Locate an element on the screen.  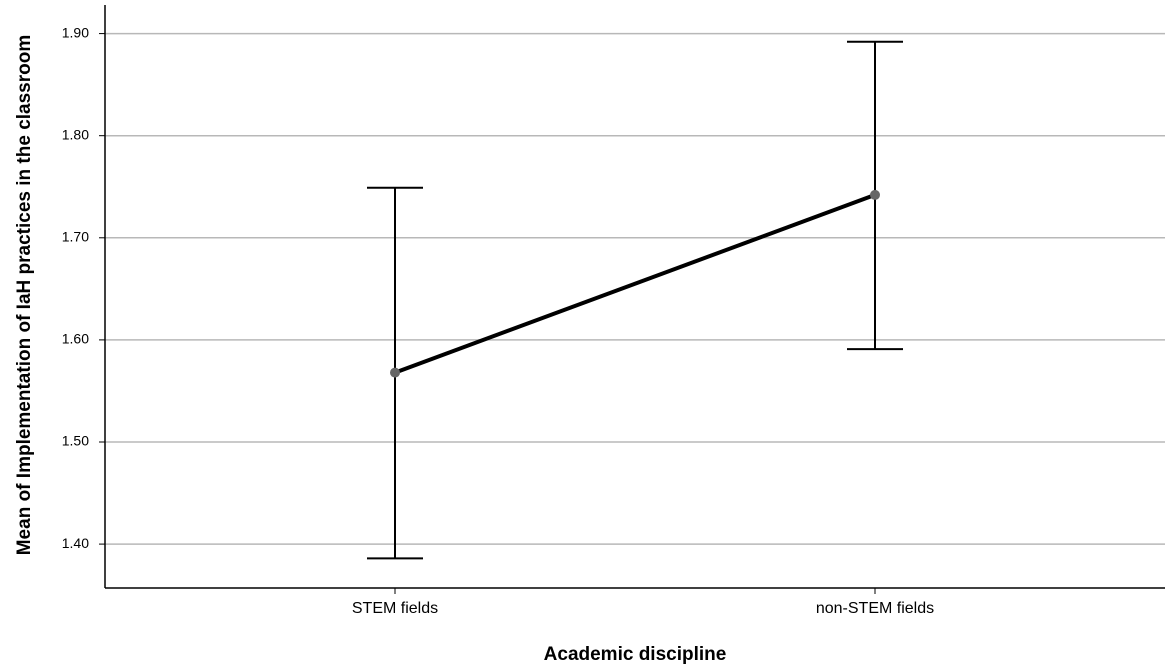
x-tick-label: non-STEM fields is located at coordinates (875, 608).